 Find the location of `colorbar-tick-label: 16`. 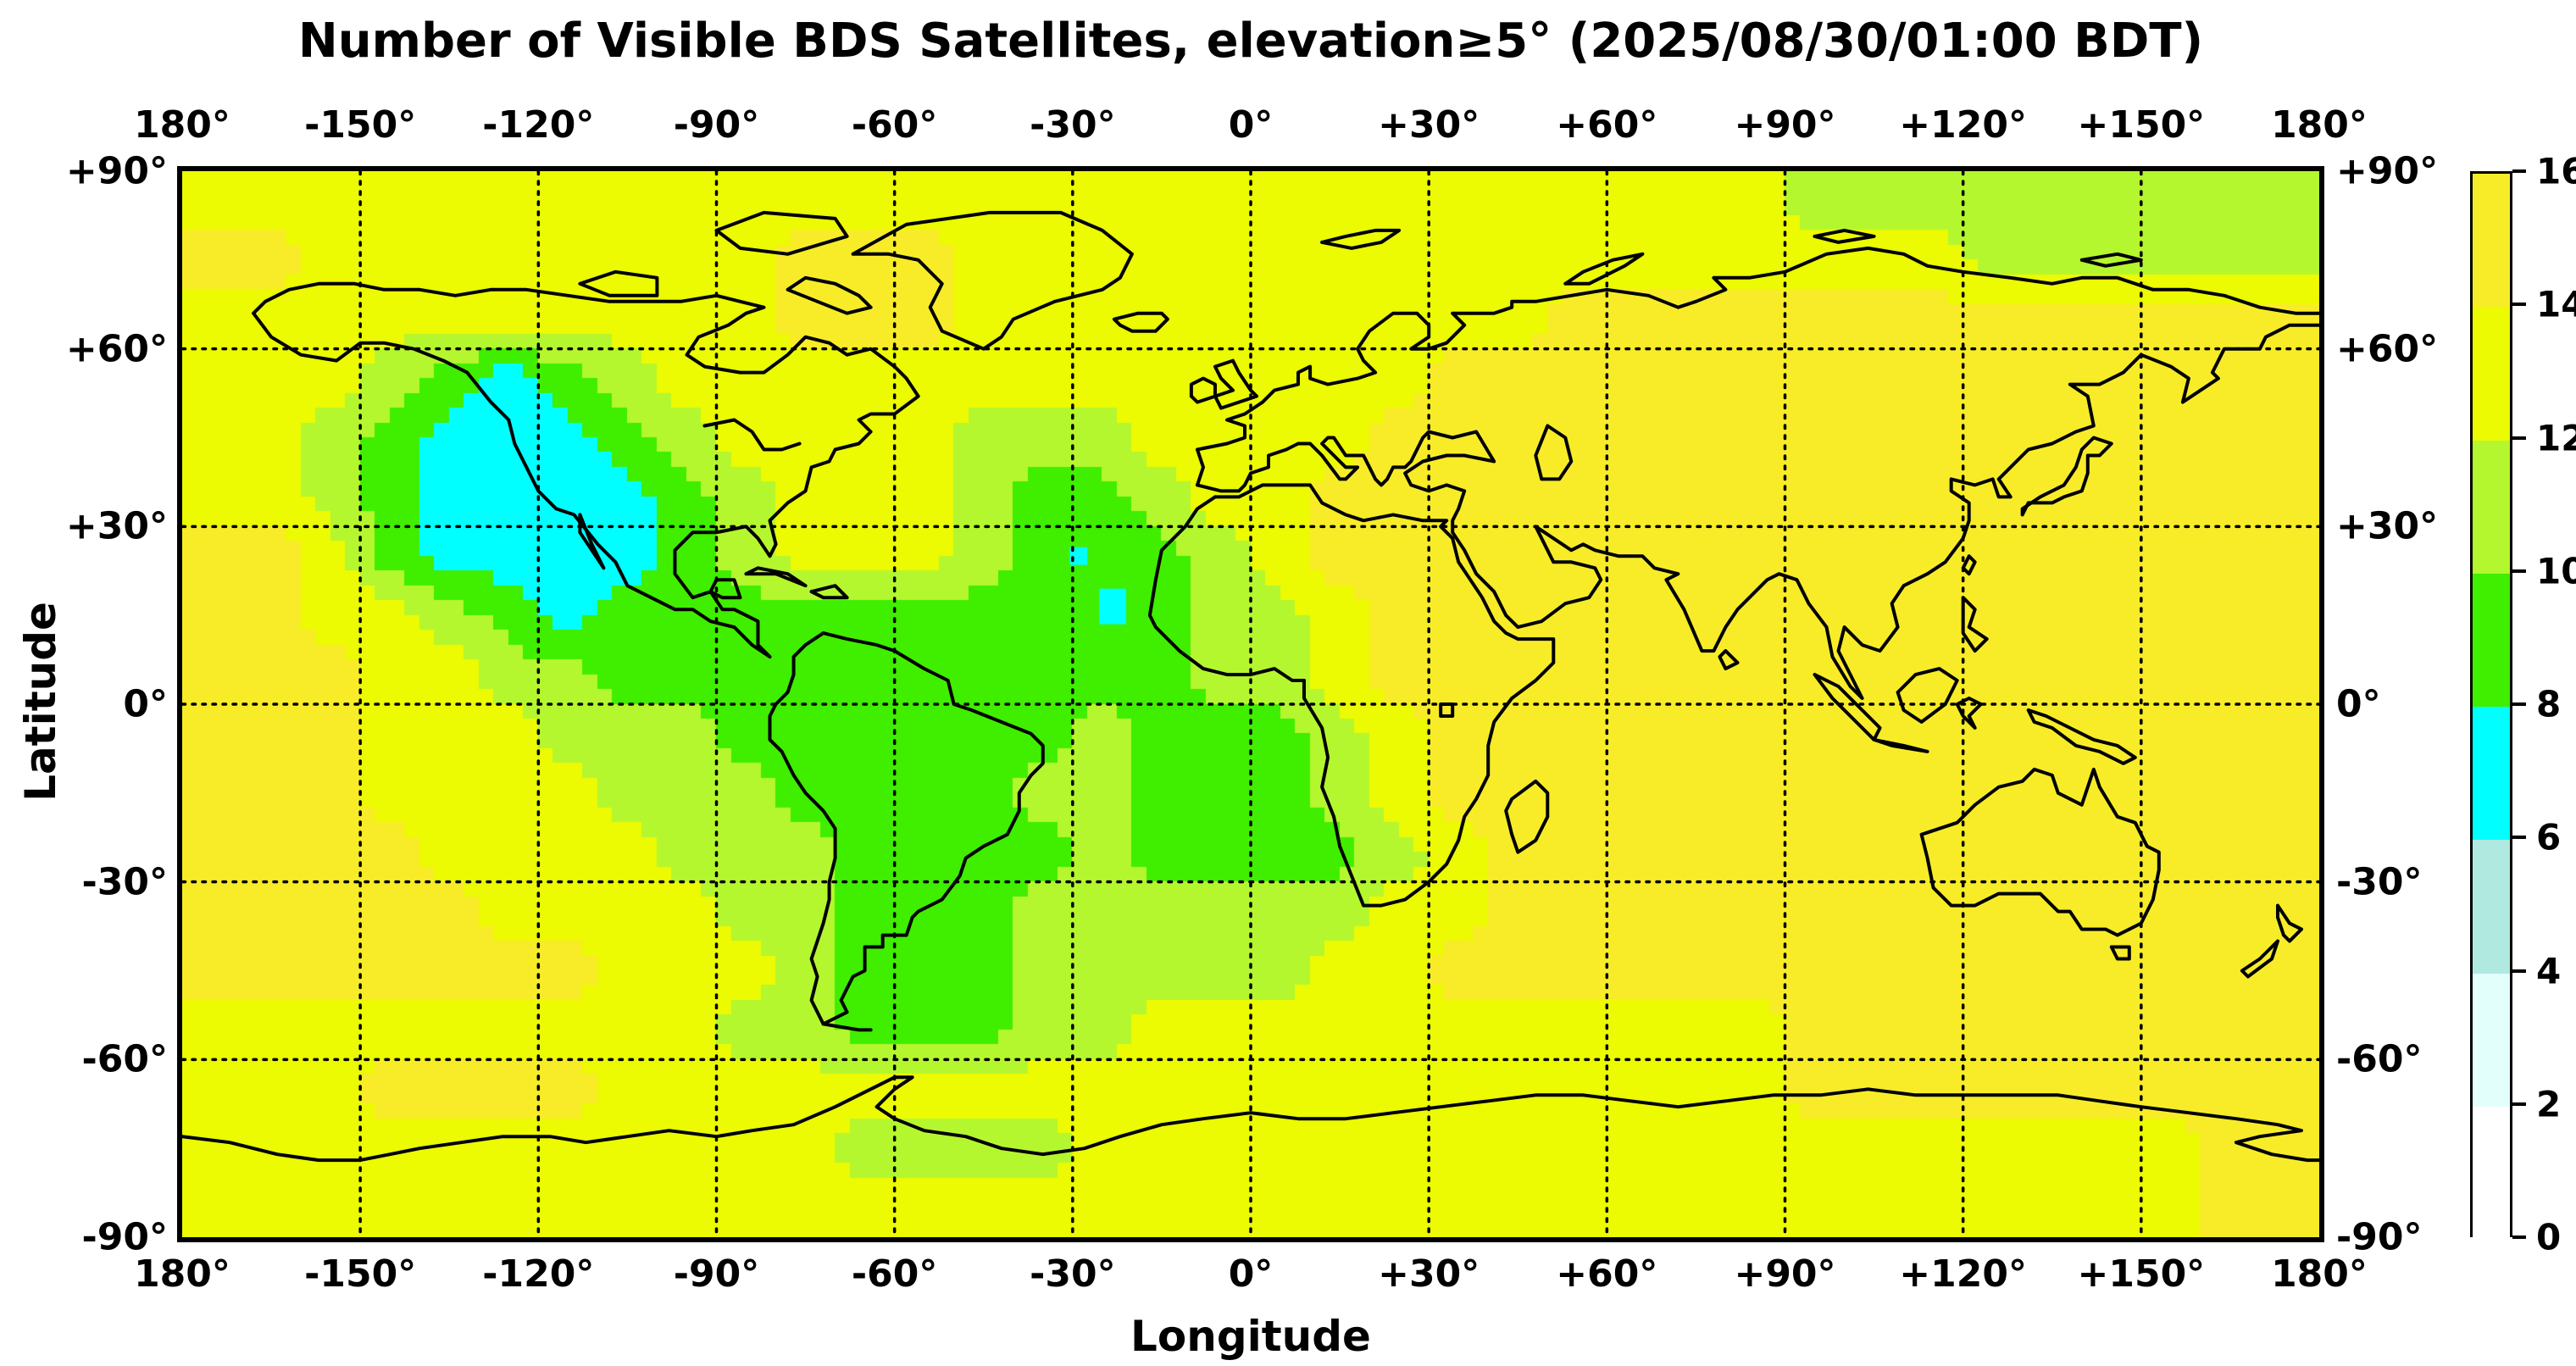

colorbar-tick-label: 16 is located at coordinates (2556, 171).